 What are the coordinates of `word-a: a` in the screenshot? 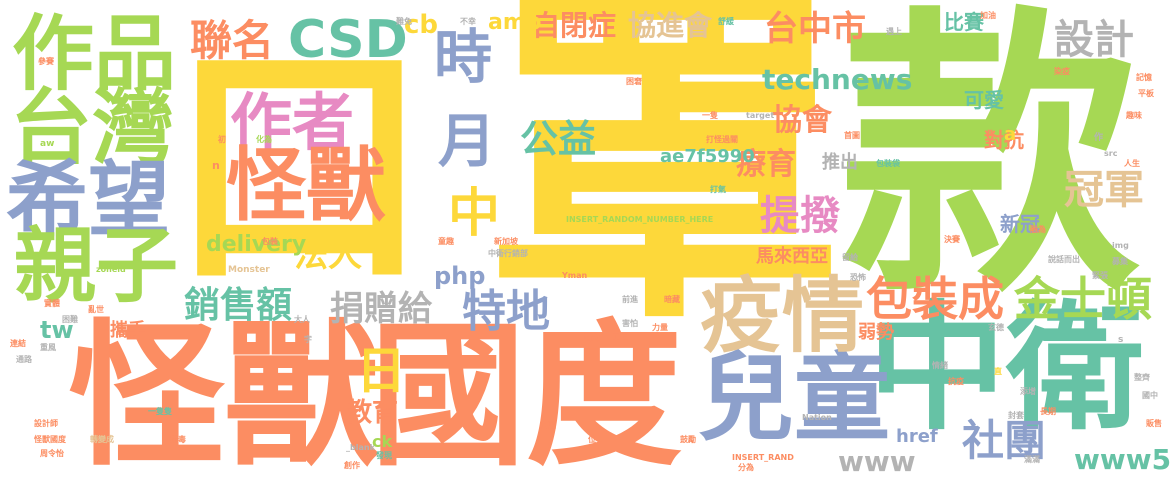 It's located at (1010, 134).